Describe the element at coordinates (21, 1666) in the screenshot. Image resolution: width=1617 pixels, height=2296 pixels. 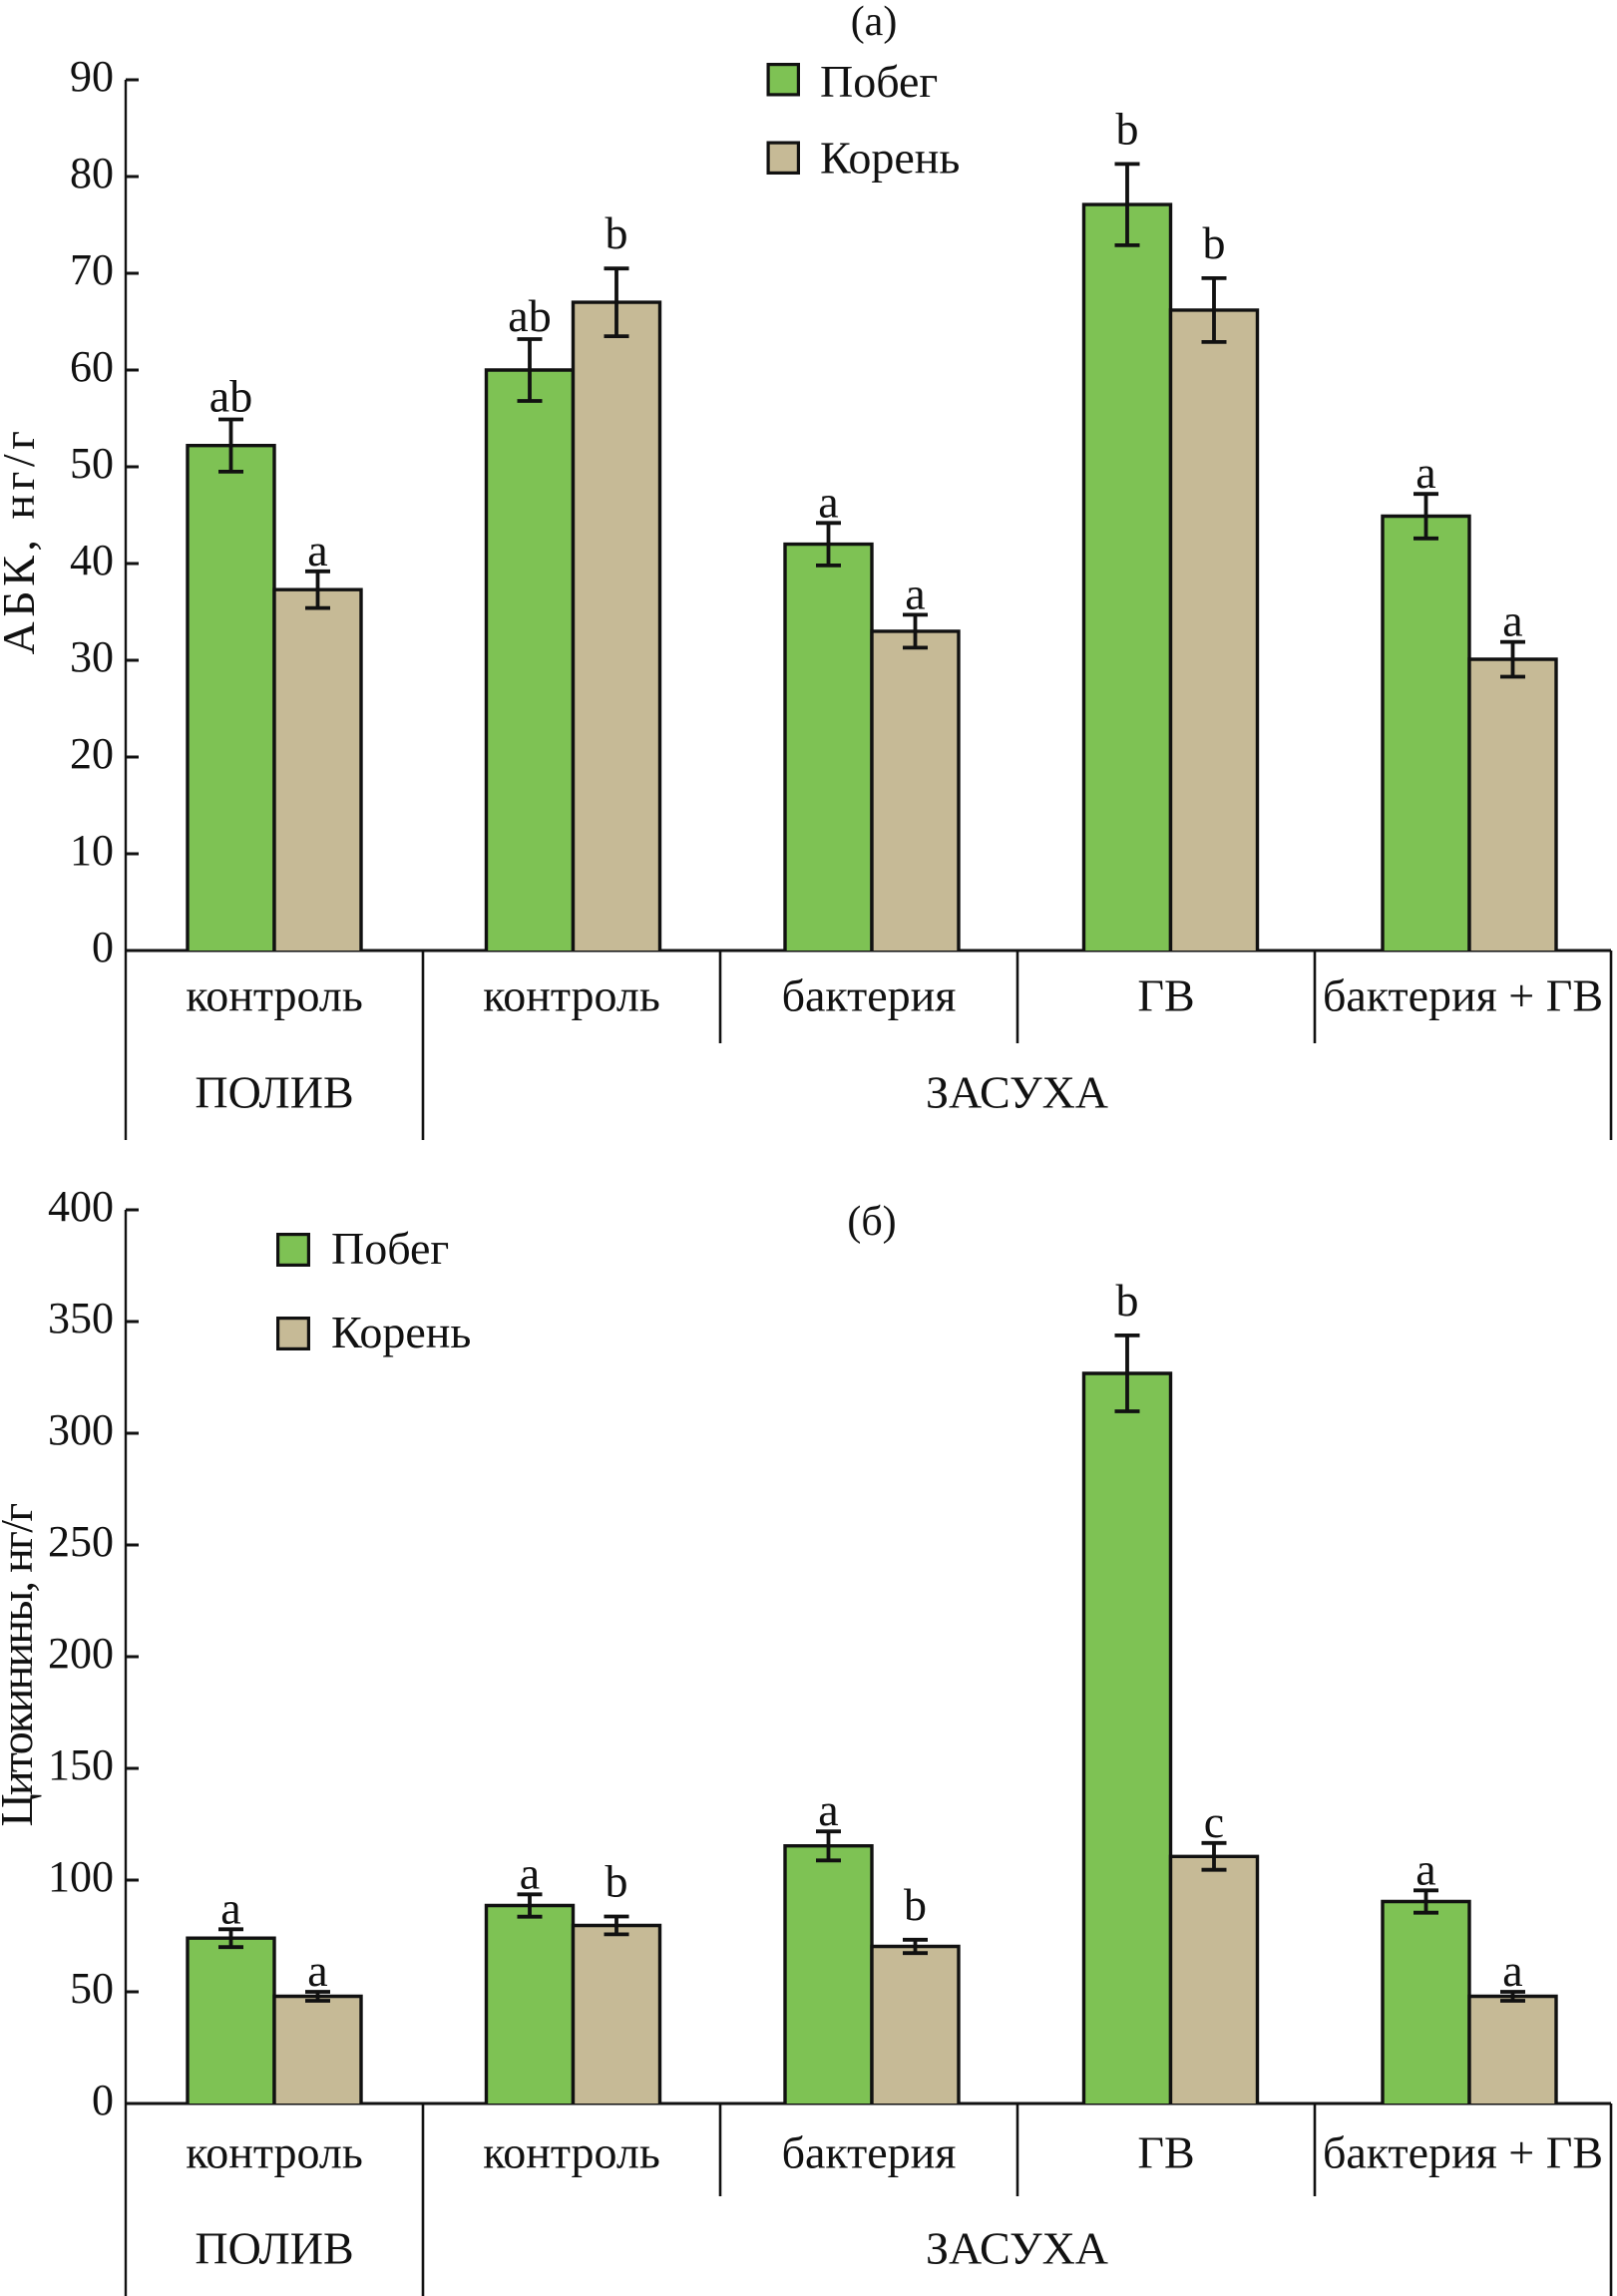
I see `svg-text: Цитокинины, нг/г` at that location.